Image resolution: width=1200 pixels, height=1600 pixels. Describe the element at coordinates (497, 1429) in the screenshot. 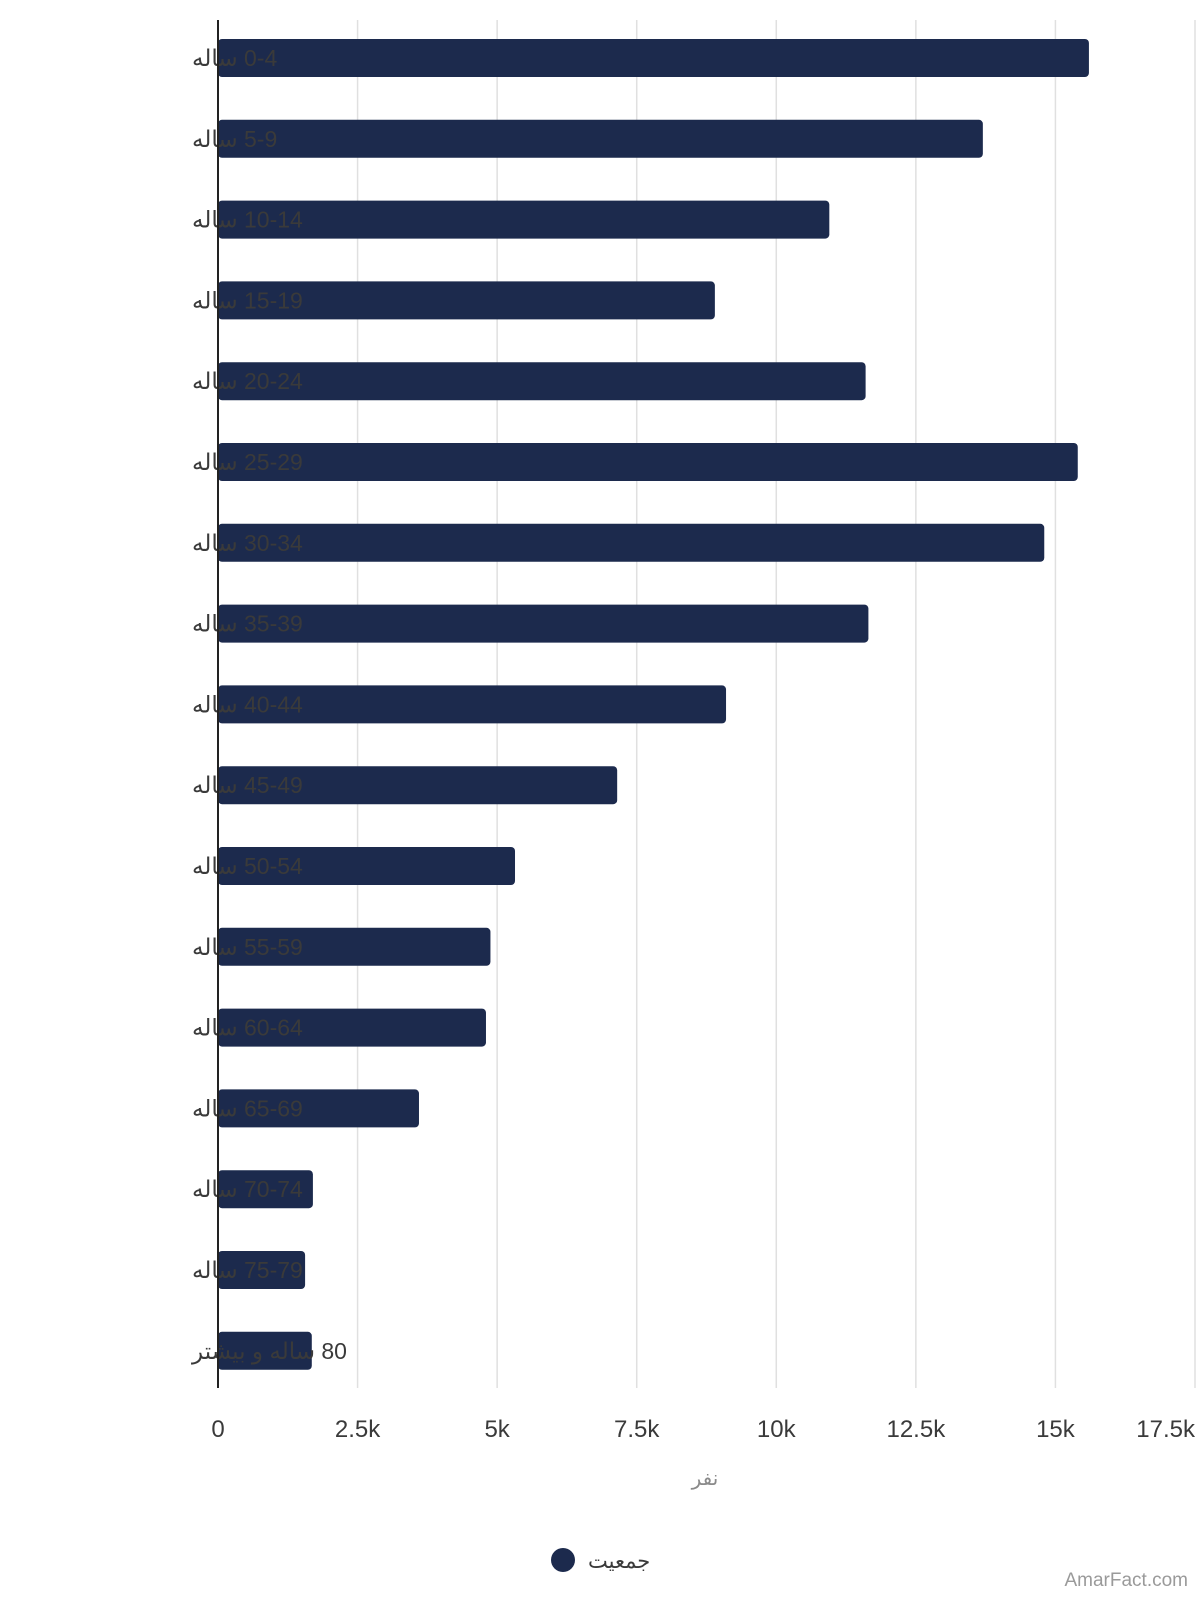

I see `x-tick-label: 5k` at that location.